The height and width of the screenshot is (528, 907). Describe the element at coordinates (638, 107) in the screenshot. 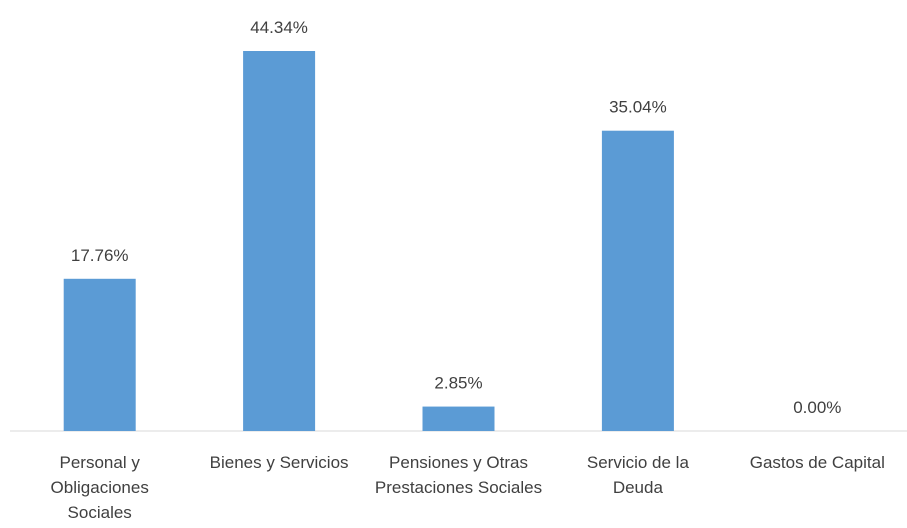

I see `data-label: 35.04%` at that location.